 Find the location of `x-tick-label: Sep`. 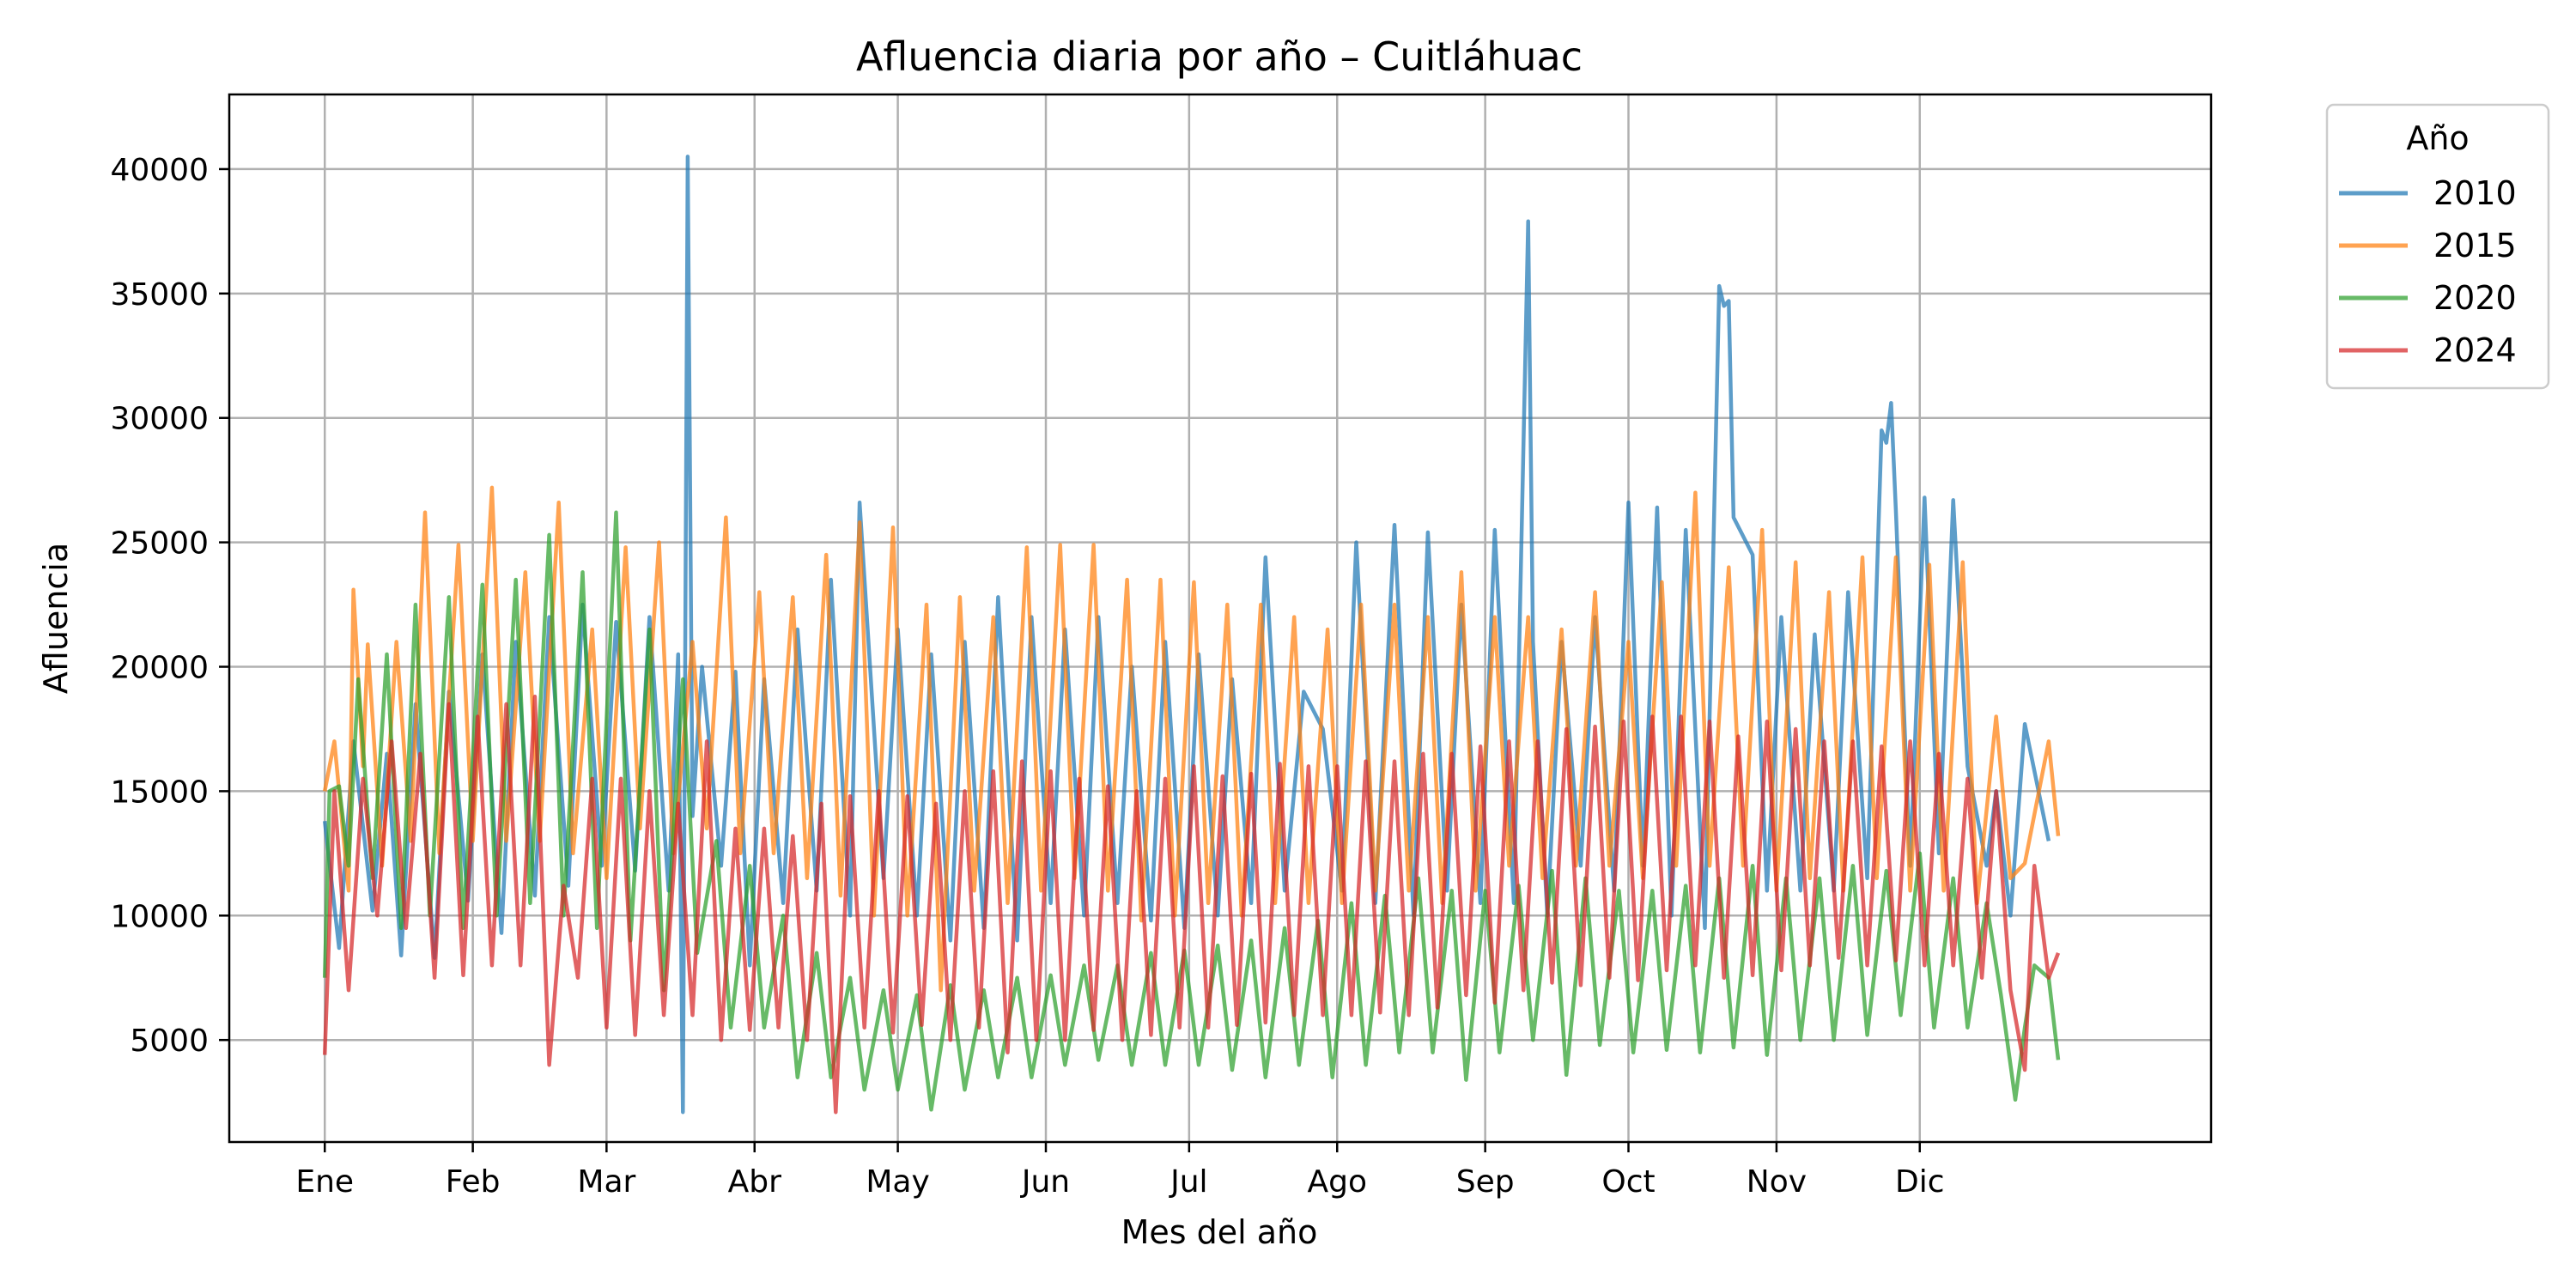

x-tick-label: Sep is located at coordinates (1485, 1182).